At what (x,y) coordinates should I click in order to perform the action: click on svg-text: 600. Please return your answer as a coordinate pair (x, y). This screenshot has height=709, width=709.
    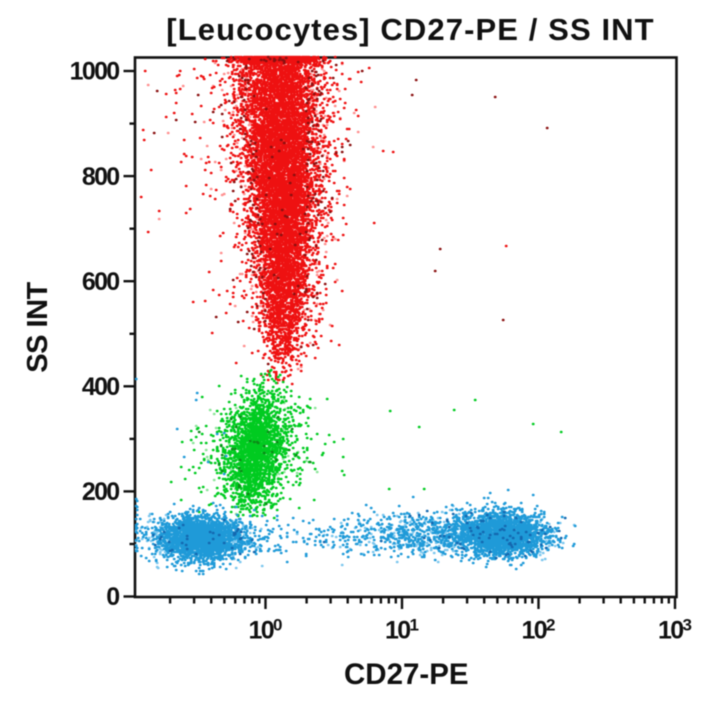
    Looking at the image, I should click on (100, 282).